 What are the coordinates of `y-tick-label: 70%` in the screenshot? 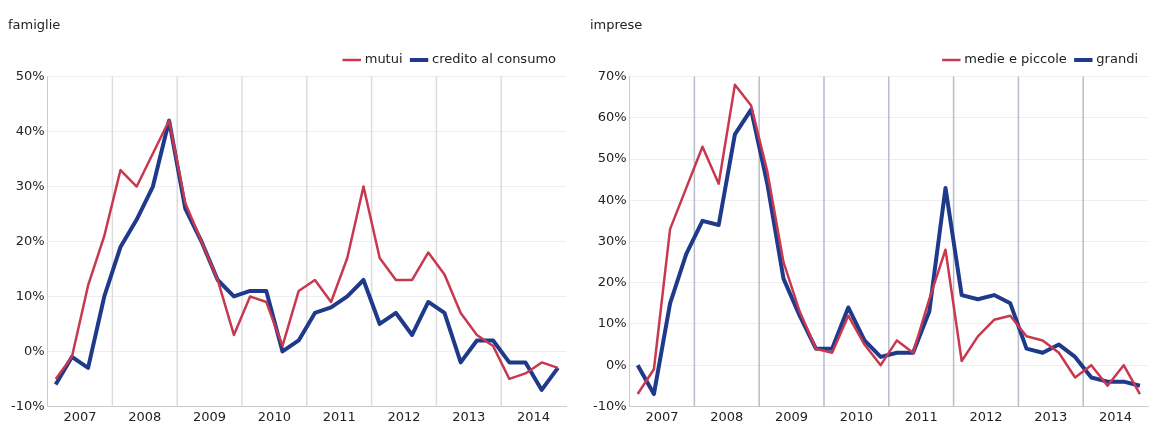 It's located at (612, 75).